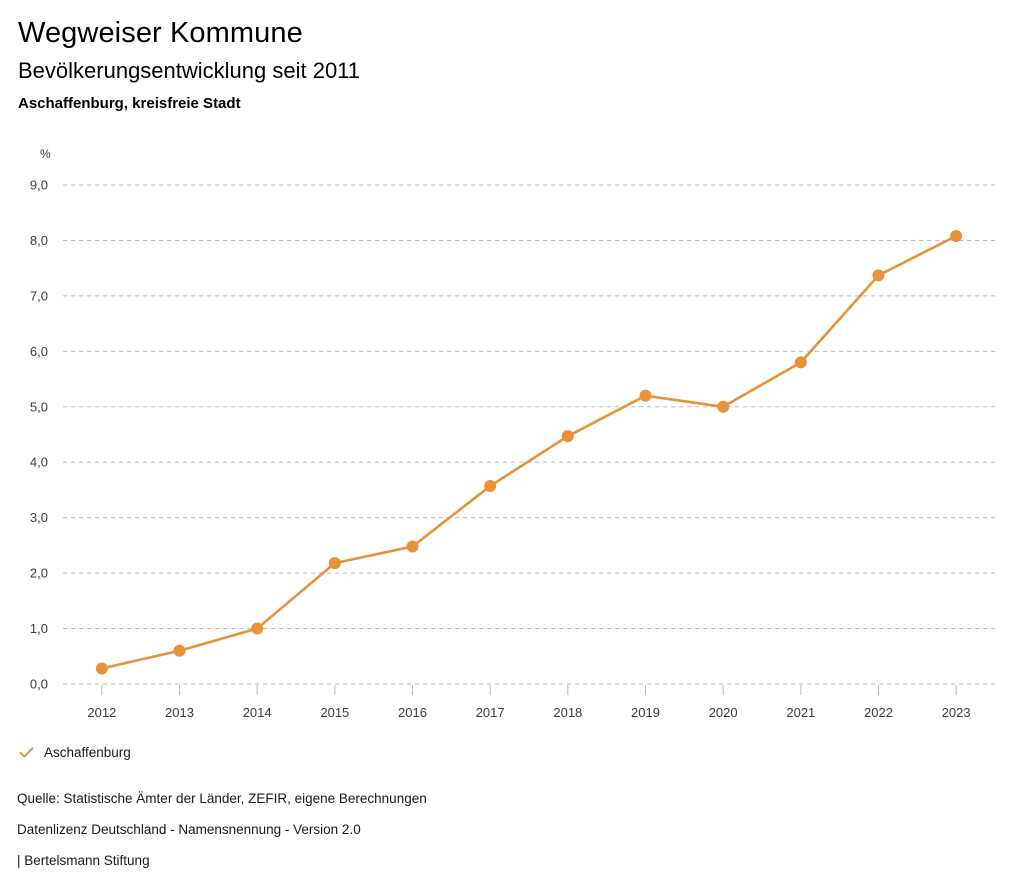  I want to click on check-icon, so click(26, 752).